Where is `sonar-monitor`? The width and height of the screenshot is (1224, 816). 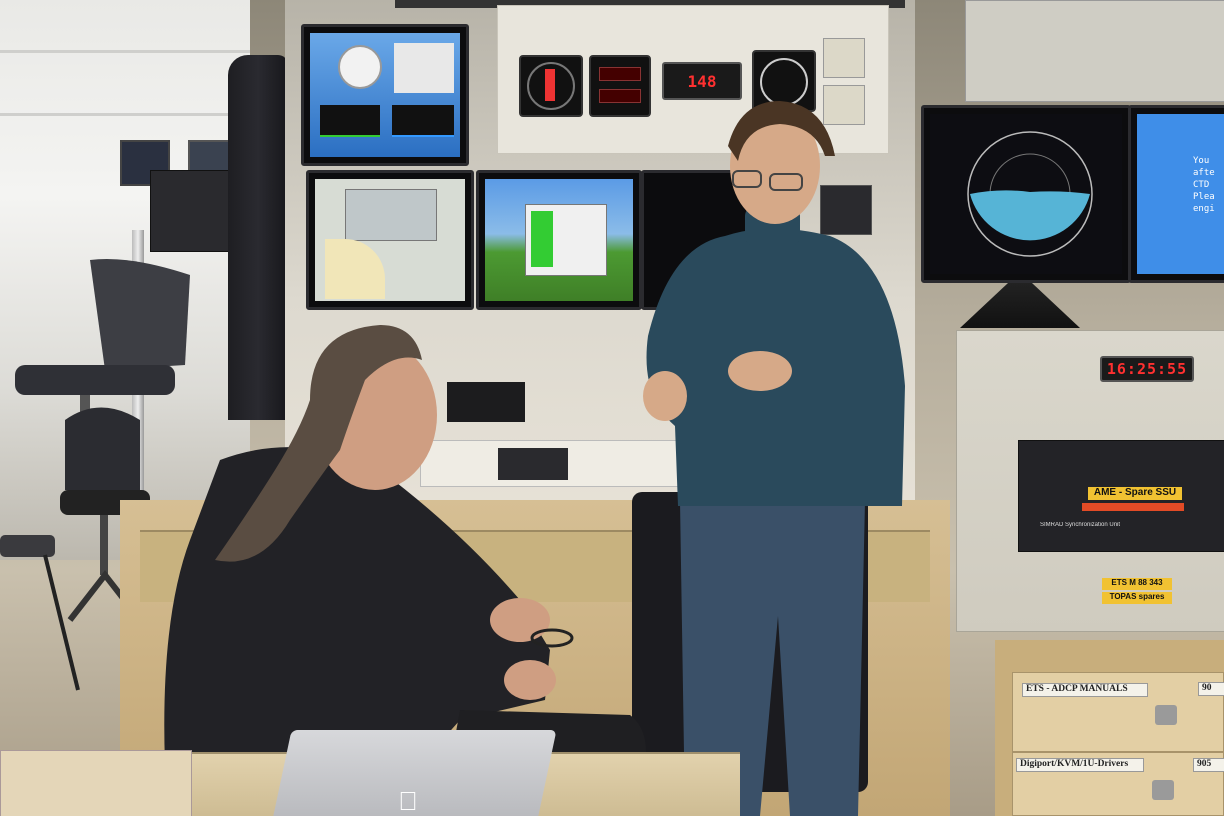
sonar-monitor is located at coordinates (1026, 194).